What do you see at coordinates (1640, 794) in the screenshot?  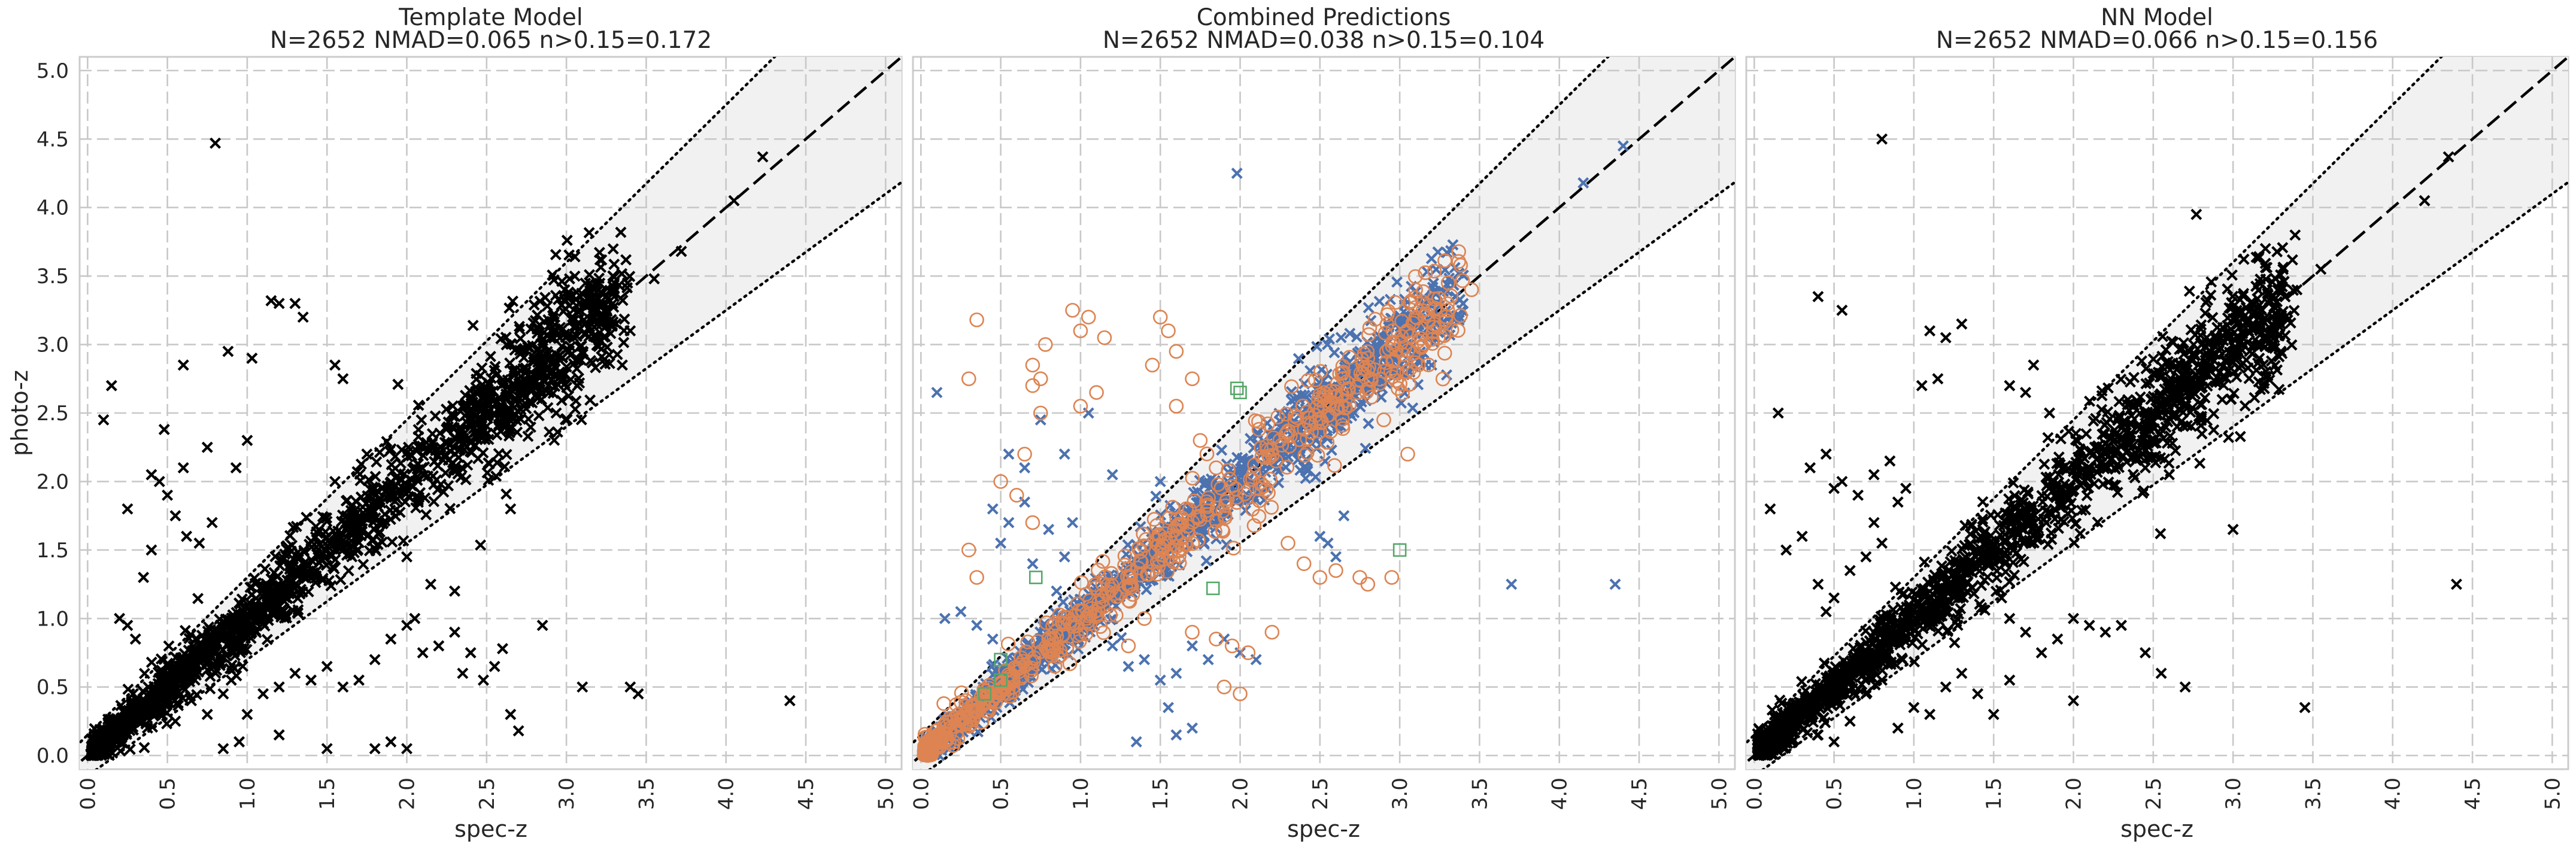 I see `x-tick-label: 4.5` at bounding box center [1640, 794].